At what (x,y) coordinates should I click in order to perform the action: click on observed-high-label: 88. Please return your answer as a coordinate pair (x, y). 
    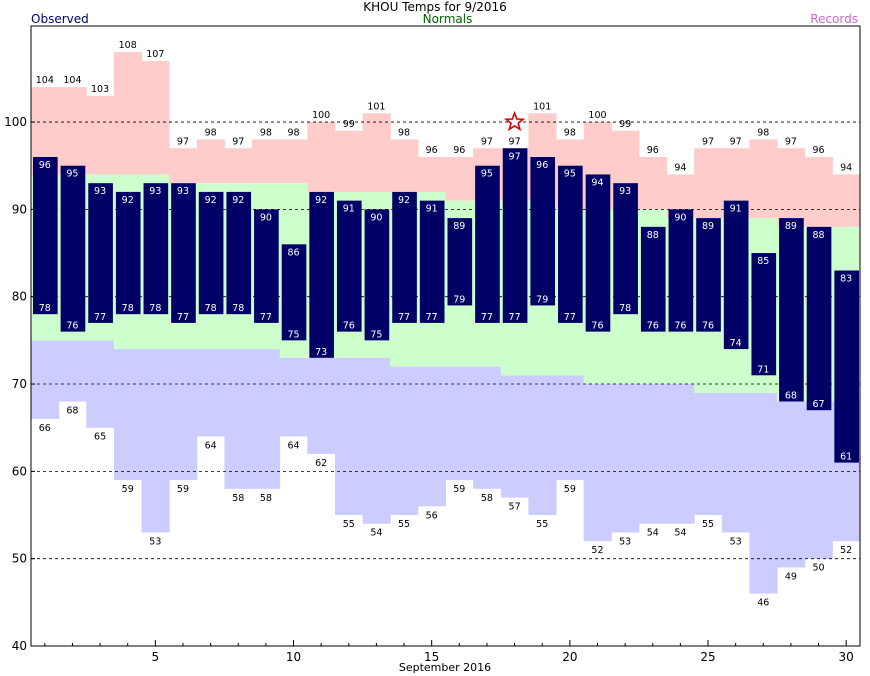
    Looking at the image, I should click on (819, 235).